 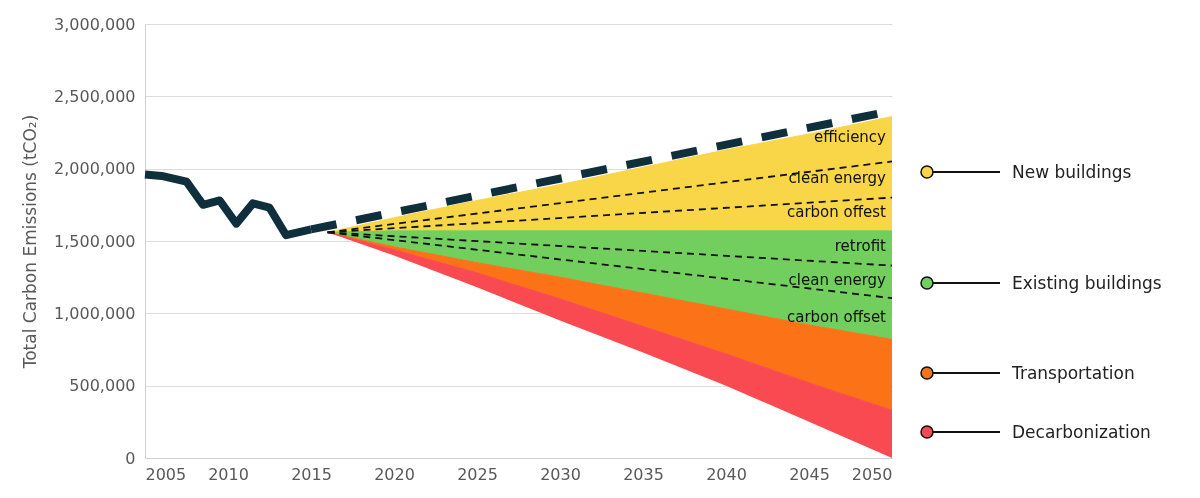 What do you see at coordinates (560, 474) in the screenshot?
I see `x-tick-label: 2030` at bounding box center [560, 474].